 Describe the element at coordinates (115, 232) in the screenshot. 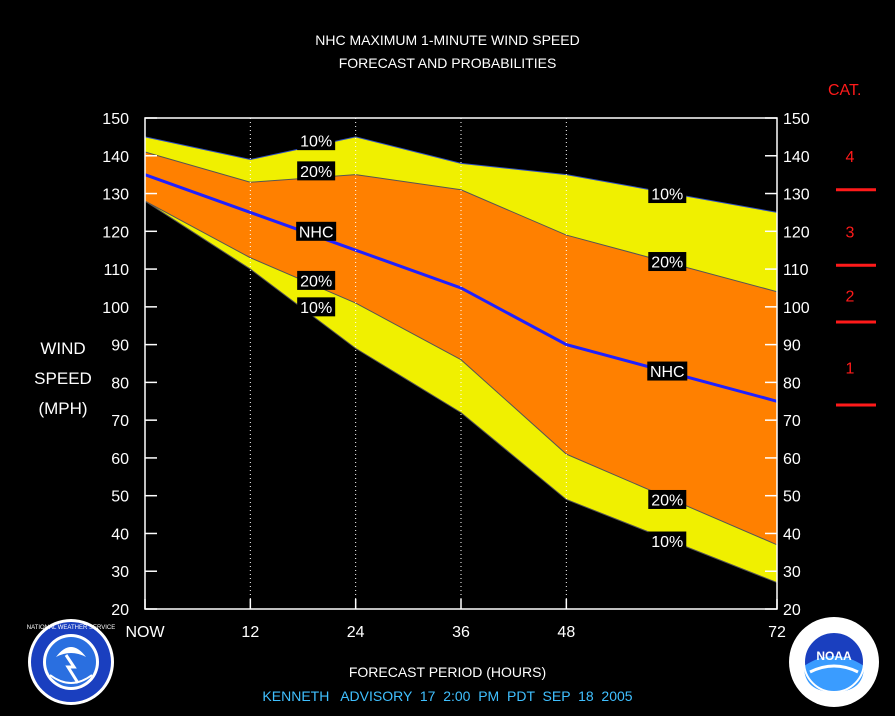

I see `y-tick-label-left: 120` at that location.